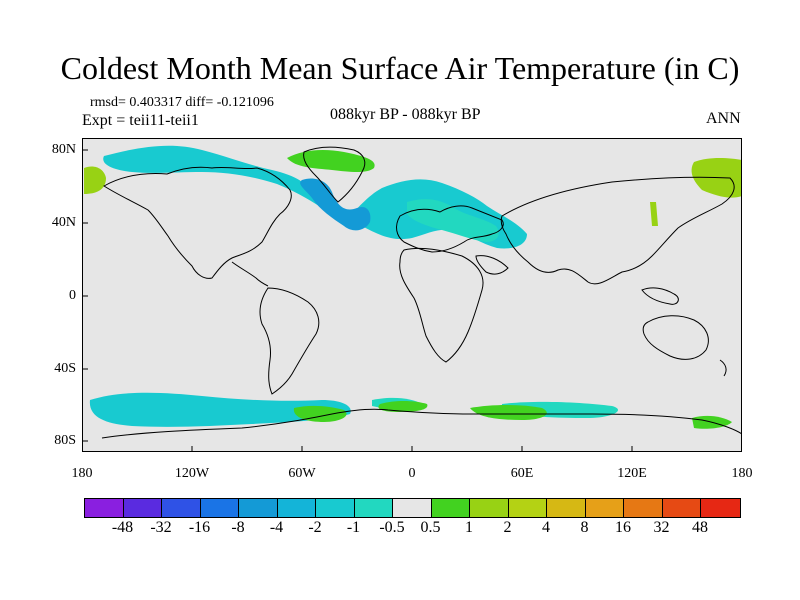  I want to click on arabia-coast, so click(492, 265).